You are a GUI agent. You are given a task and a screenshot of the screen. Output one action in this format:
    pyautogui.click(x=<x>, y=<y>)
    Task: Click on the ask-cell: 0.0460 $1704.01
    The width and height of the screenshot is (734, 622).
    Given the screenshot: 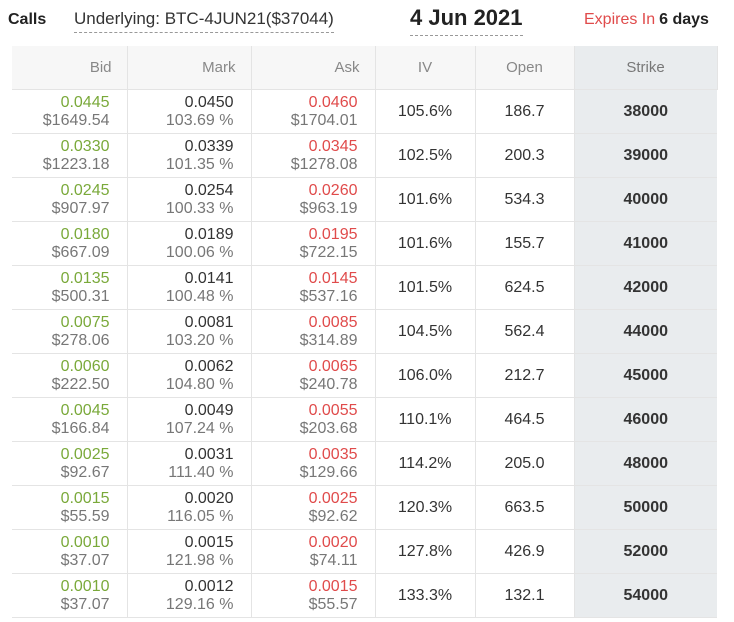 What is the action you would take?
    pyautogui.click(x=313, y=111)
    